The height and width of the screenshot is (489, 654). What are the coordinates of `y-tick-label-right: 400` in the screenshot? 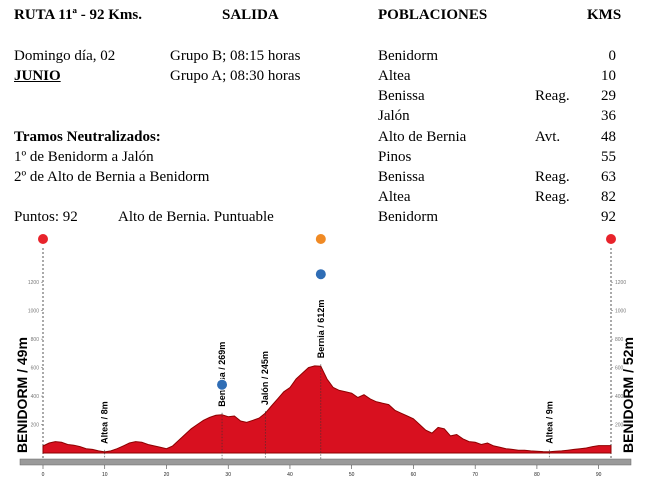 It's located at (619, 397).